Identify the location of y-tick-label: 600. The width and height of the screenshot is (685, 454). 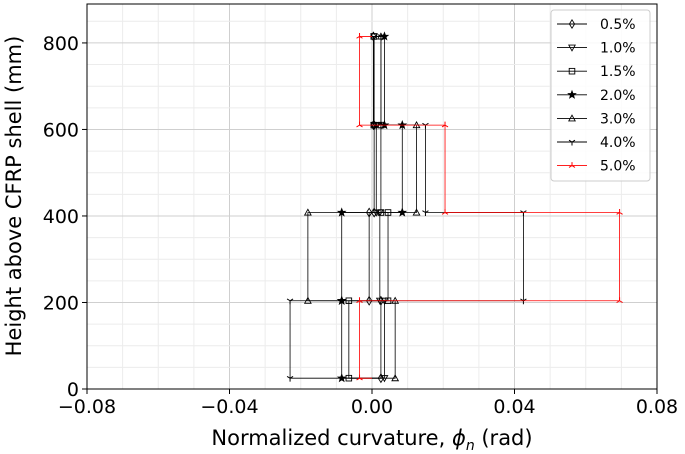
(61, 130).